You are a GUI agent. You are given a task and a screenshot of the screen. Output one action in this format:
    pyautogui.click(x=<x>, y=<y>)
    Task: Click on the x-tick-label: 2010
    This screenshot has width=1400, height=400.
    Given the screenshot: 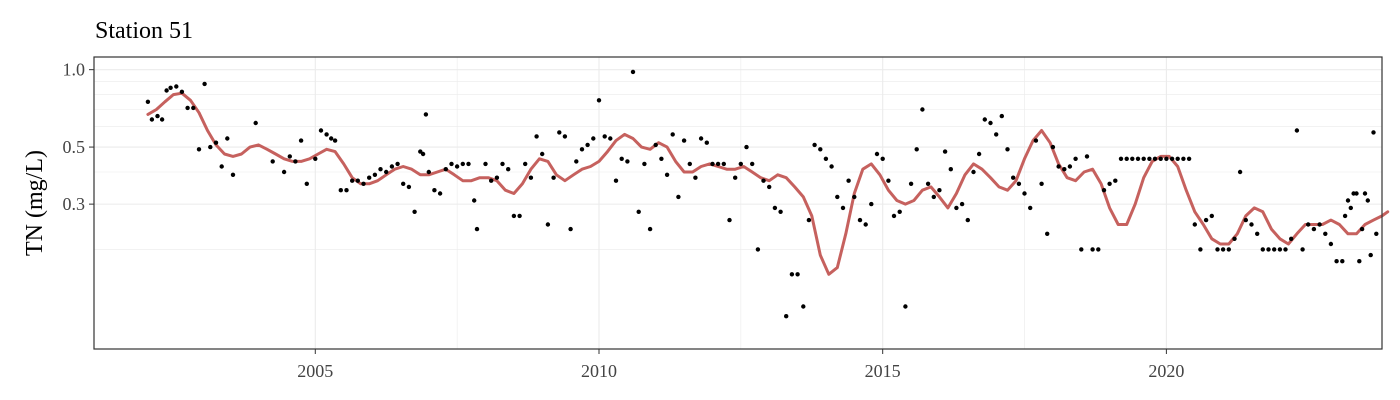 What is the action you would take?
    pyautogui.click(x=599, y=371)
    